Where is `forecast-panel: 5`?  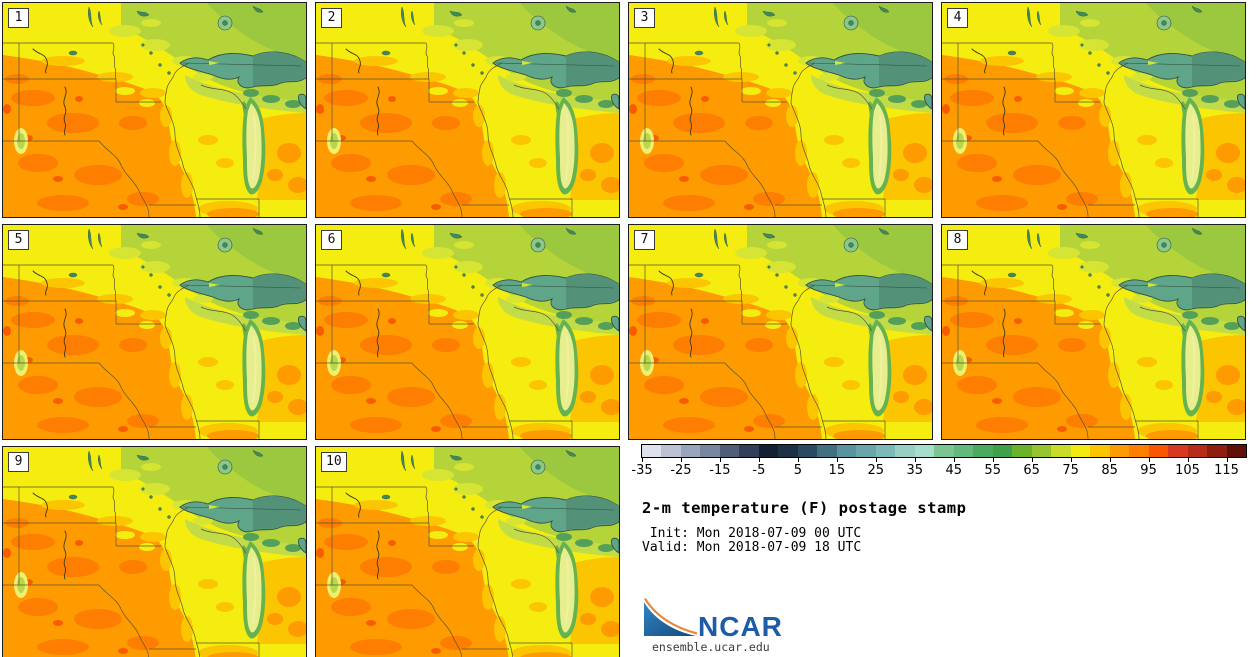
forecast-panel: 5 is located at coordinates (154, 332).